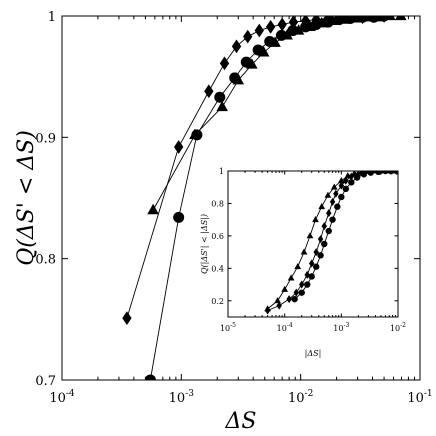 This screenshot has height=436, width=436. What do you see at coordinates (228, 327) in the screenshot?
I see `inset-xtick-label-0: 10⁻⁵` at bounding box center [228, 327].